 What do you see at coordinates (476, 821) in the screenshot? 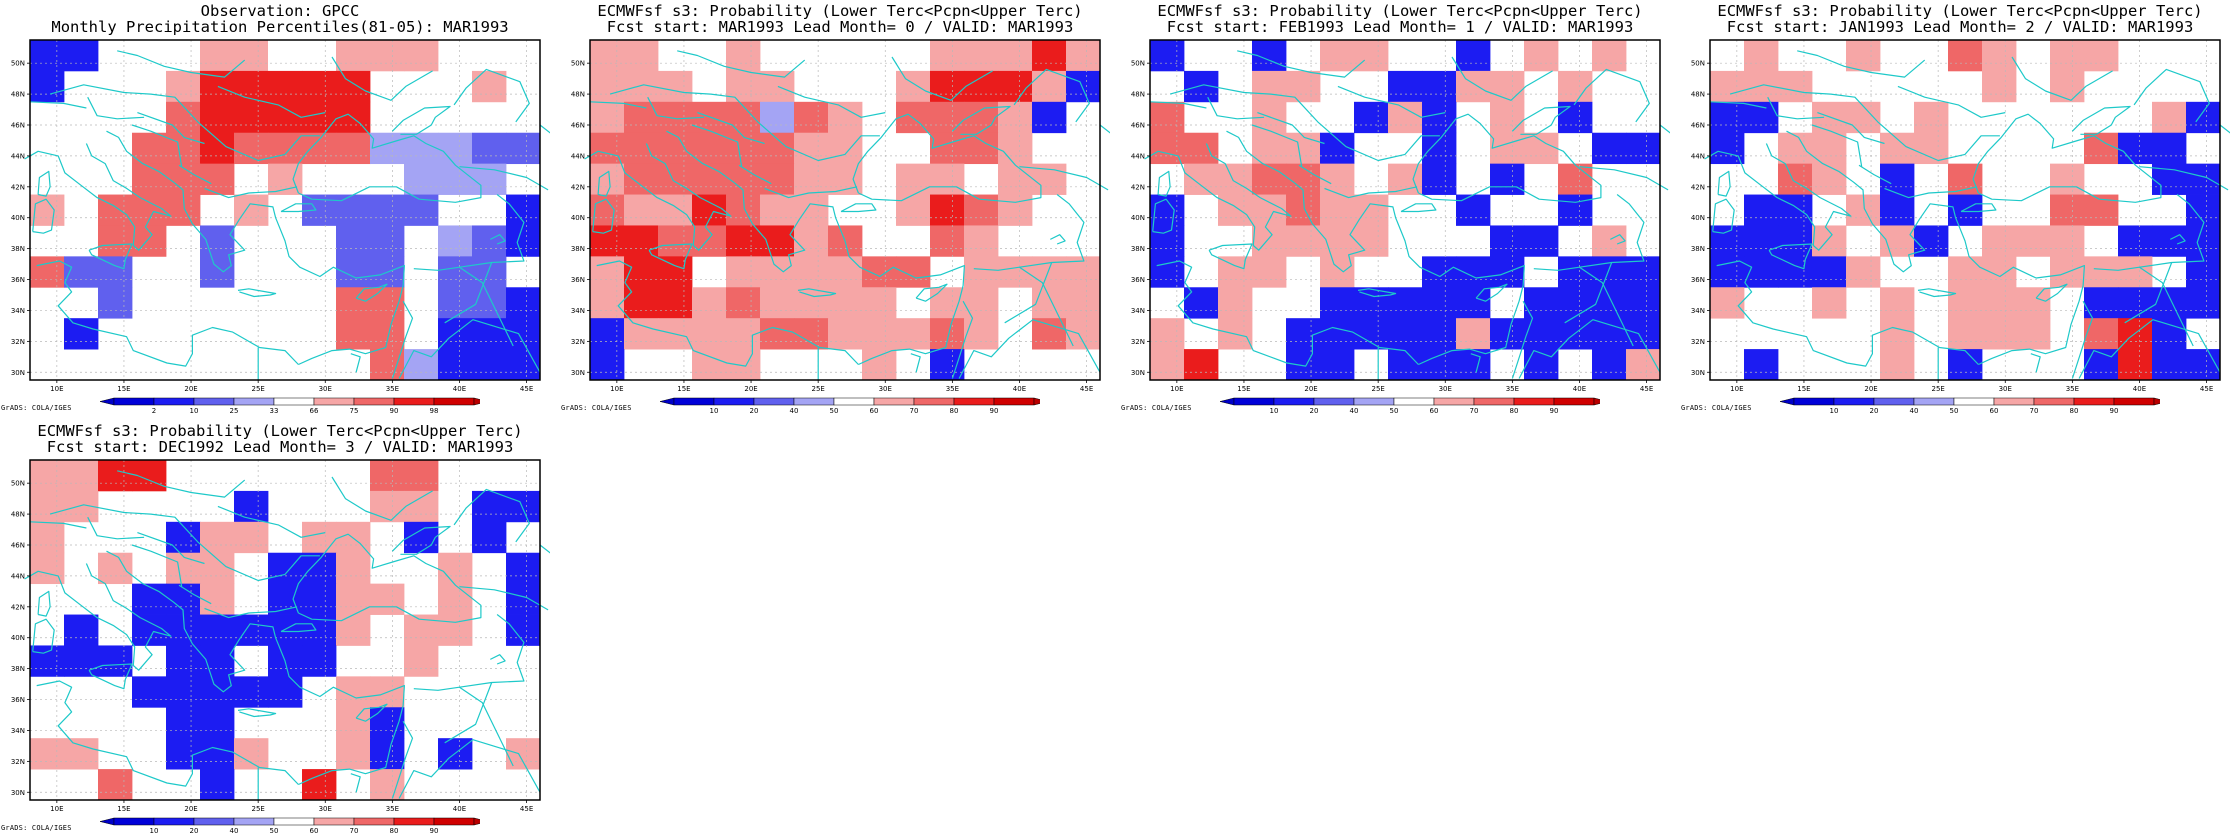
I see `colorbar-arrow-right` at bounding box center [476, 821].